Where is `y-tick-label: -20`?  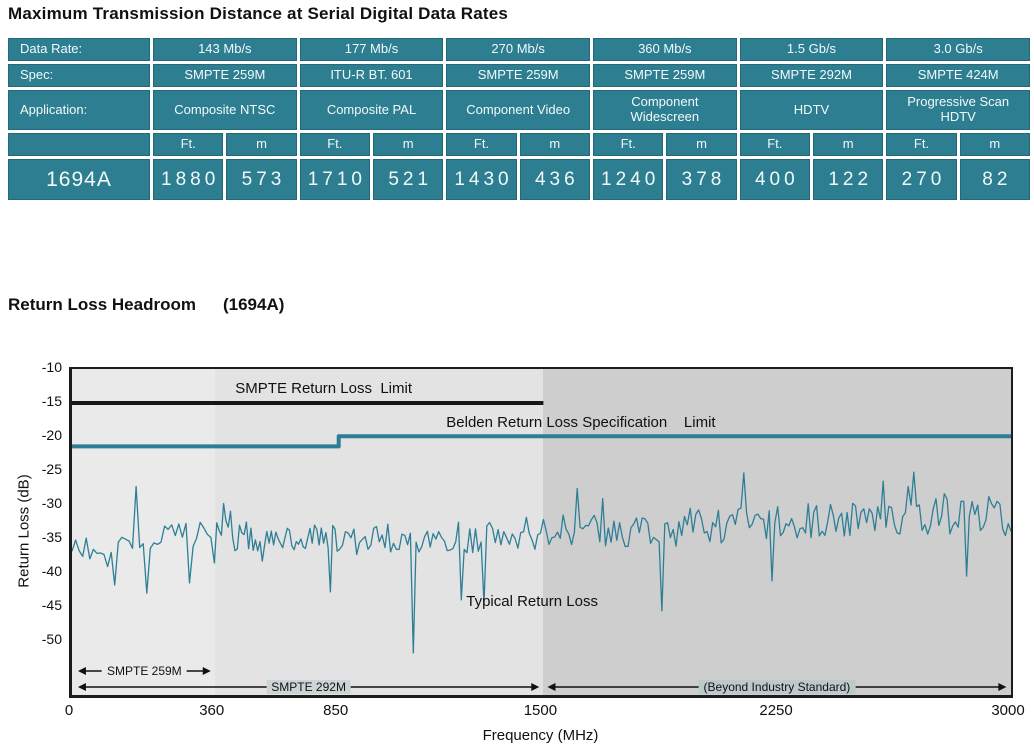 y-tick-label: -20 is located at coordinates (51, 434).